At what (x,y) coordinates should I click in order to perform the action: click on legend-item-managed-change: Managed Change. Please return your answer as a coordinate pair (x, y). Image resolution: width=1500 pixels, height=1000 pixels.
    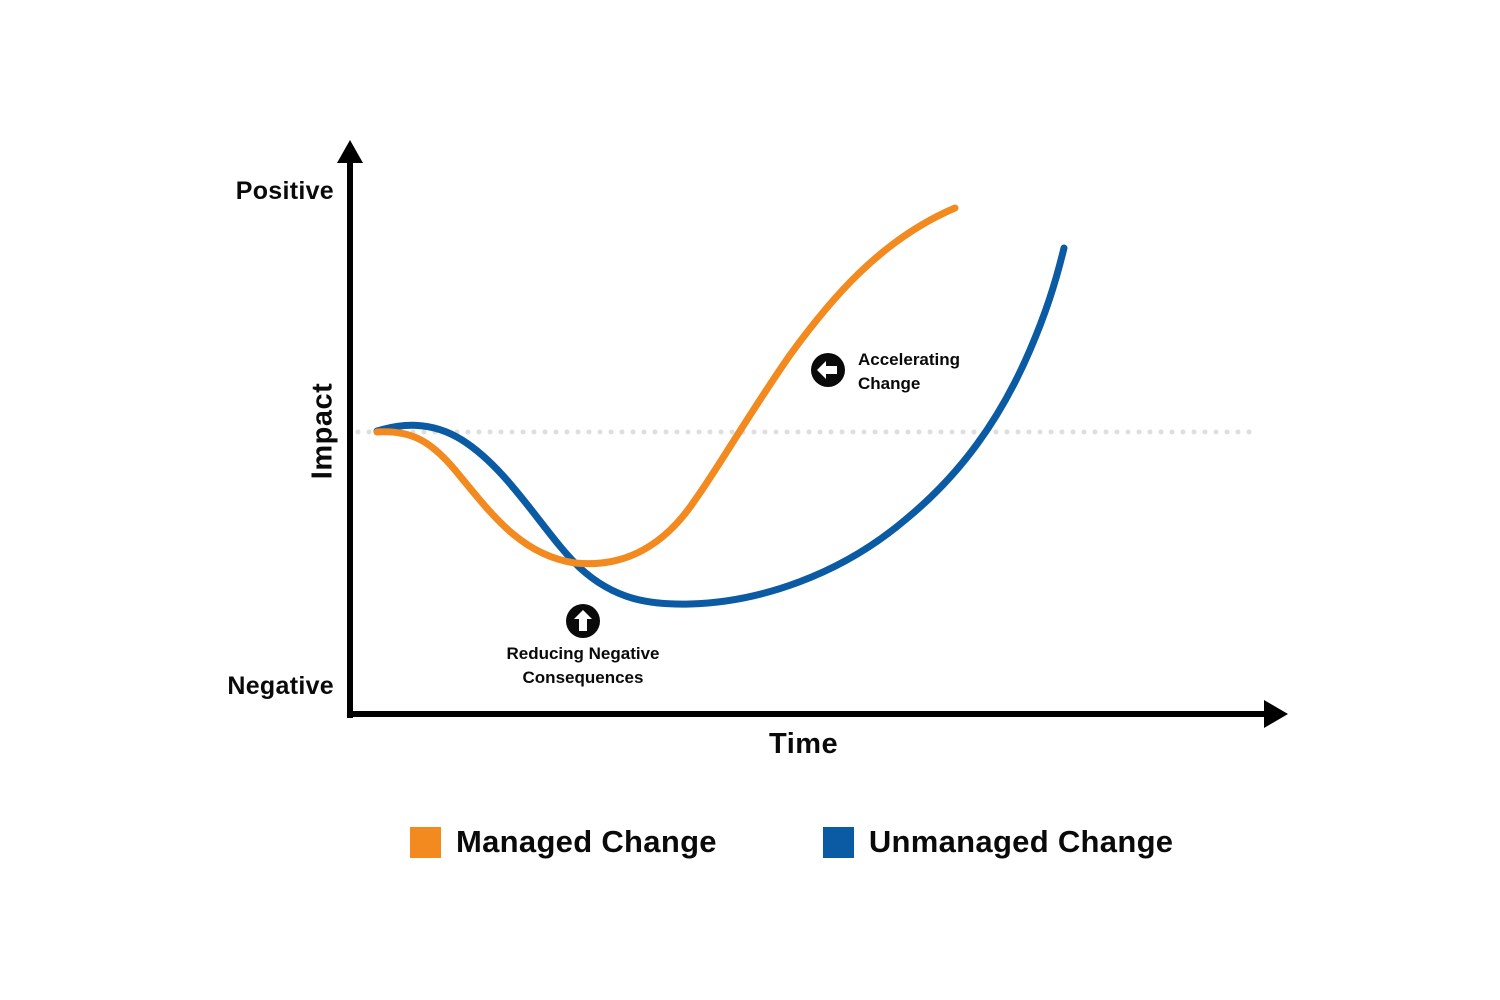
    Looking at the image, I should click on (563, 842).